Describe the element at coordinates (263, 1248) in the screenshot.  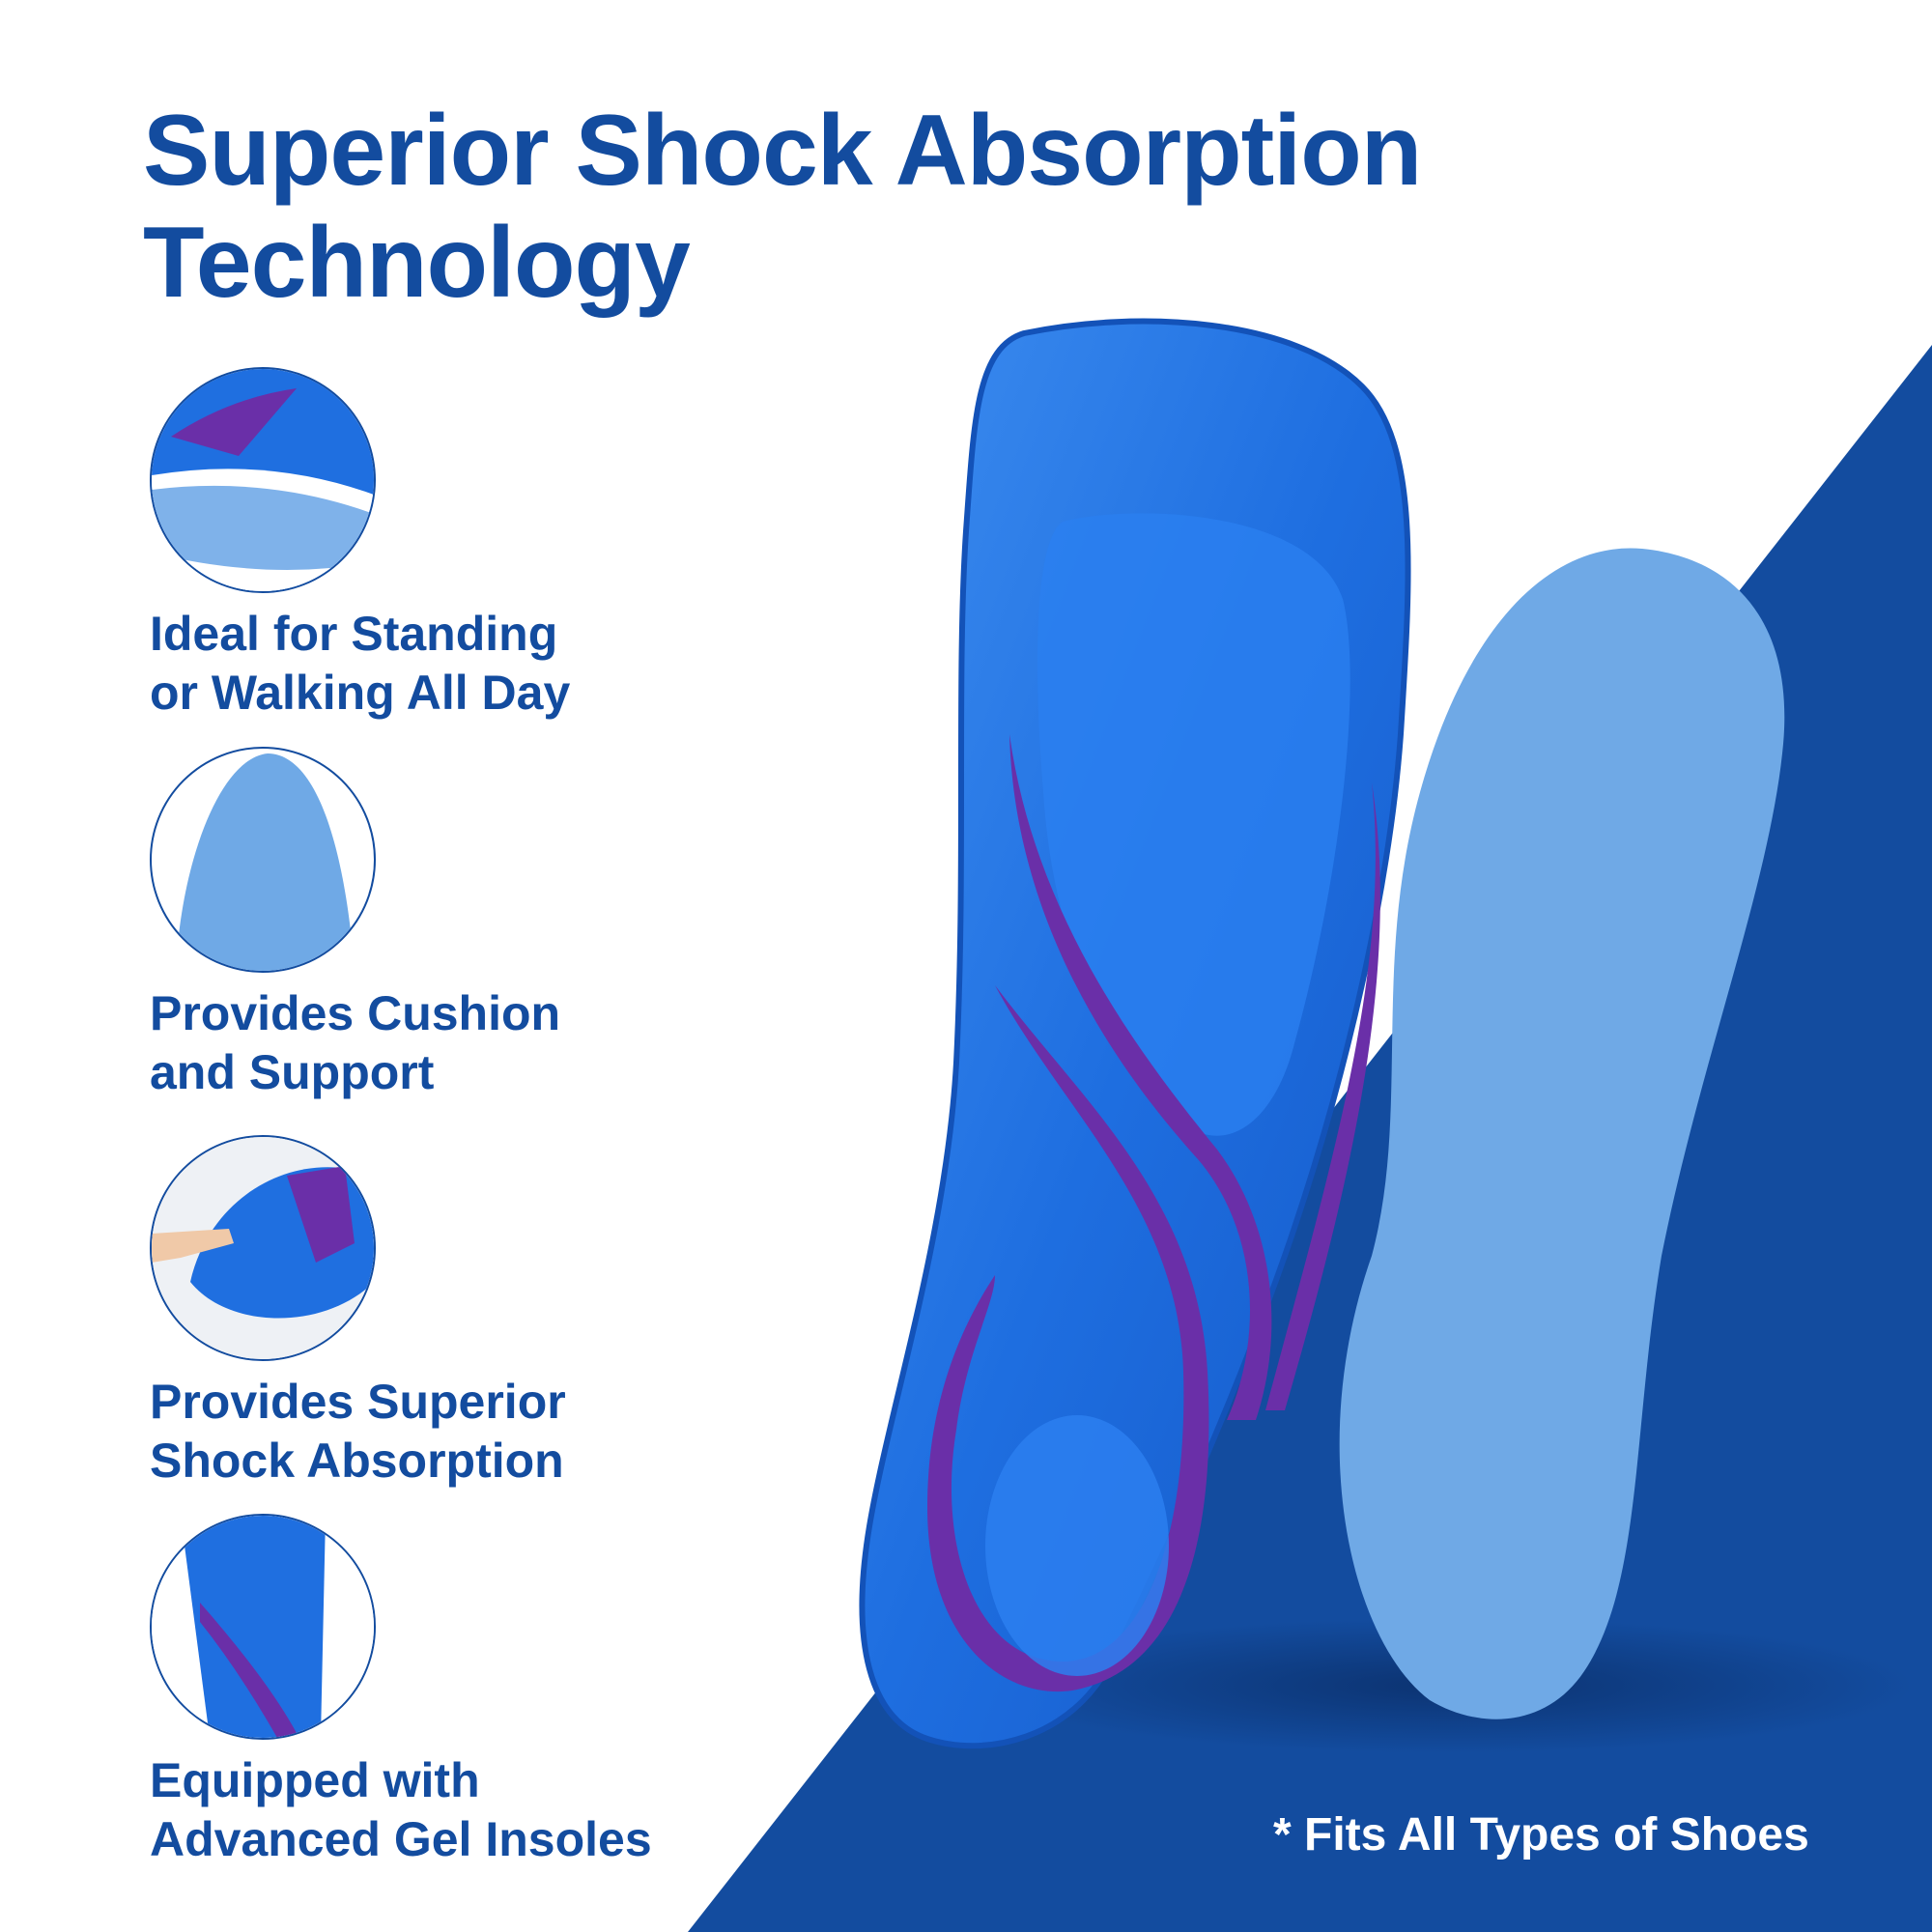
I see `finger-press-insole-icon` at that location.